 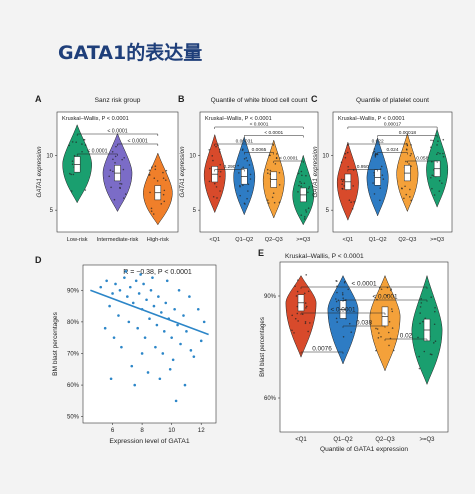 What do you see at coordinates (364, 323) in the screenshot?
I see `comparison-p-label-E: 0.038` at bounding box center [364, 323].